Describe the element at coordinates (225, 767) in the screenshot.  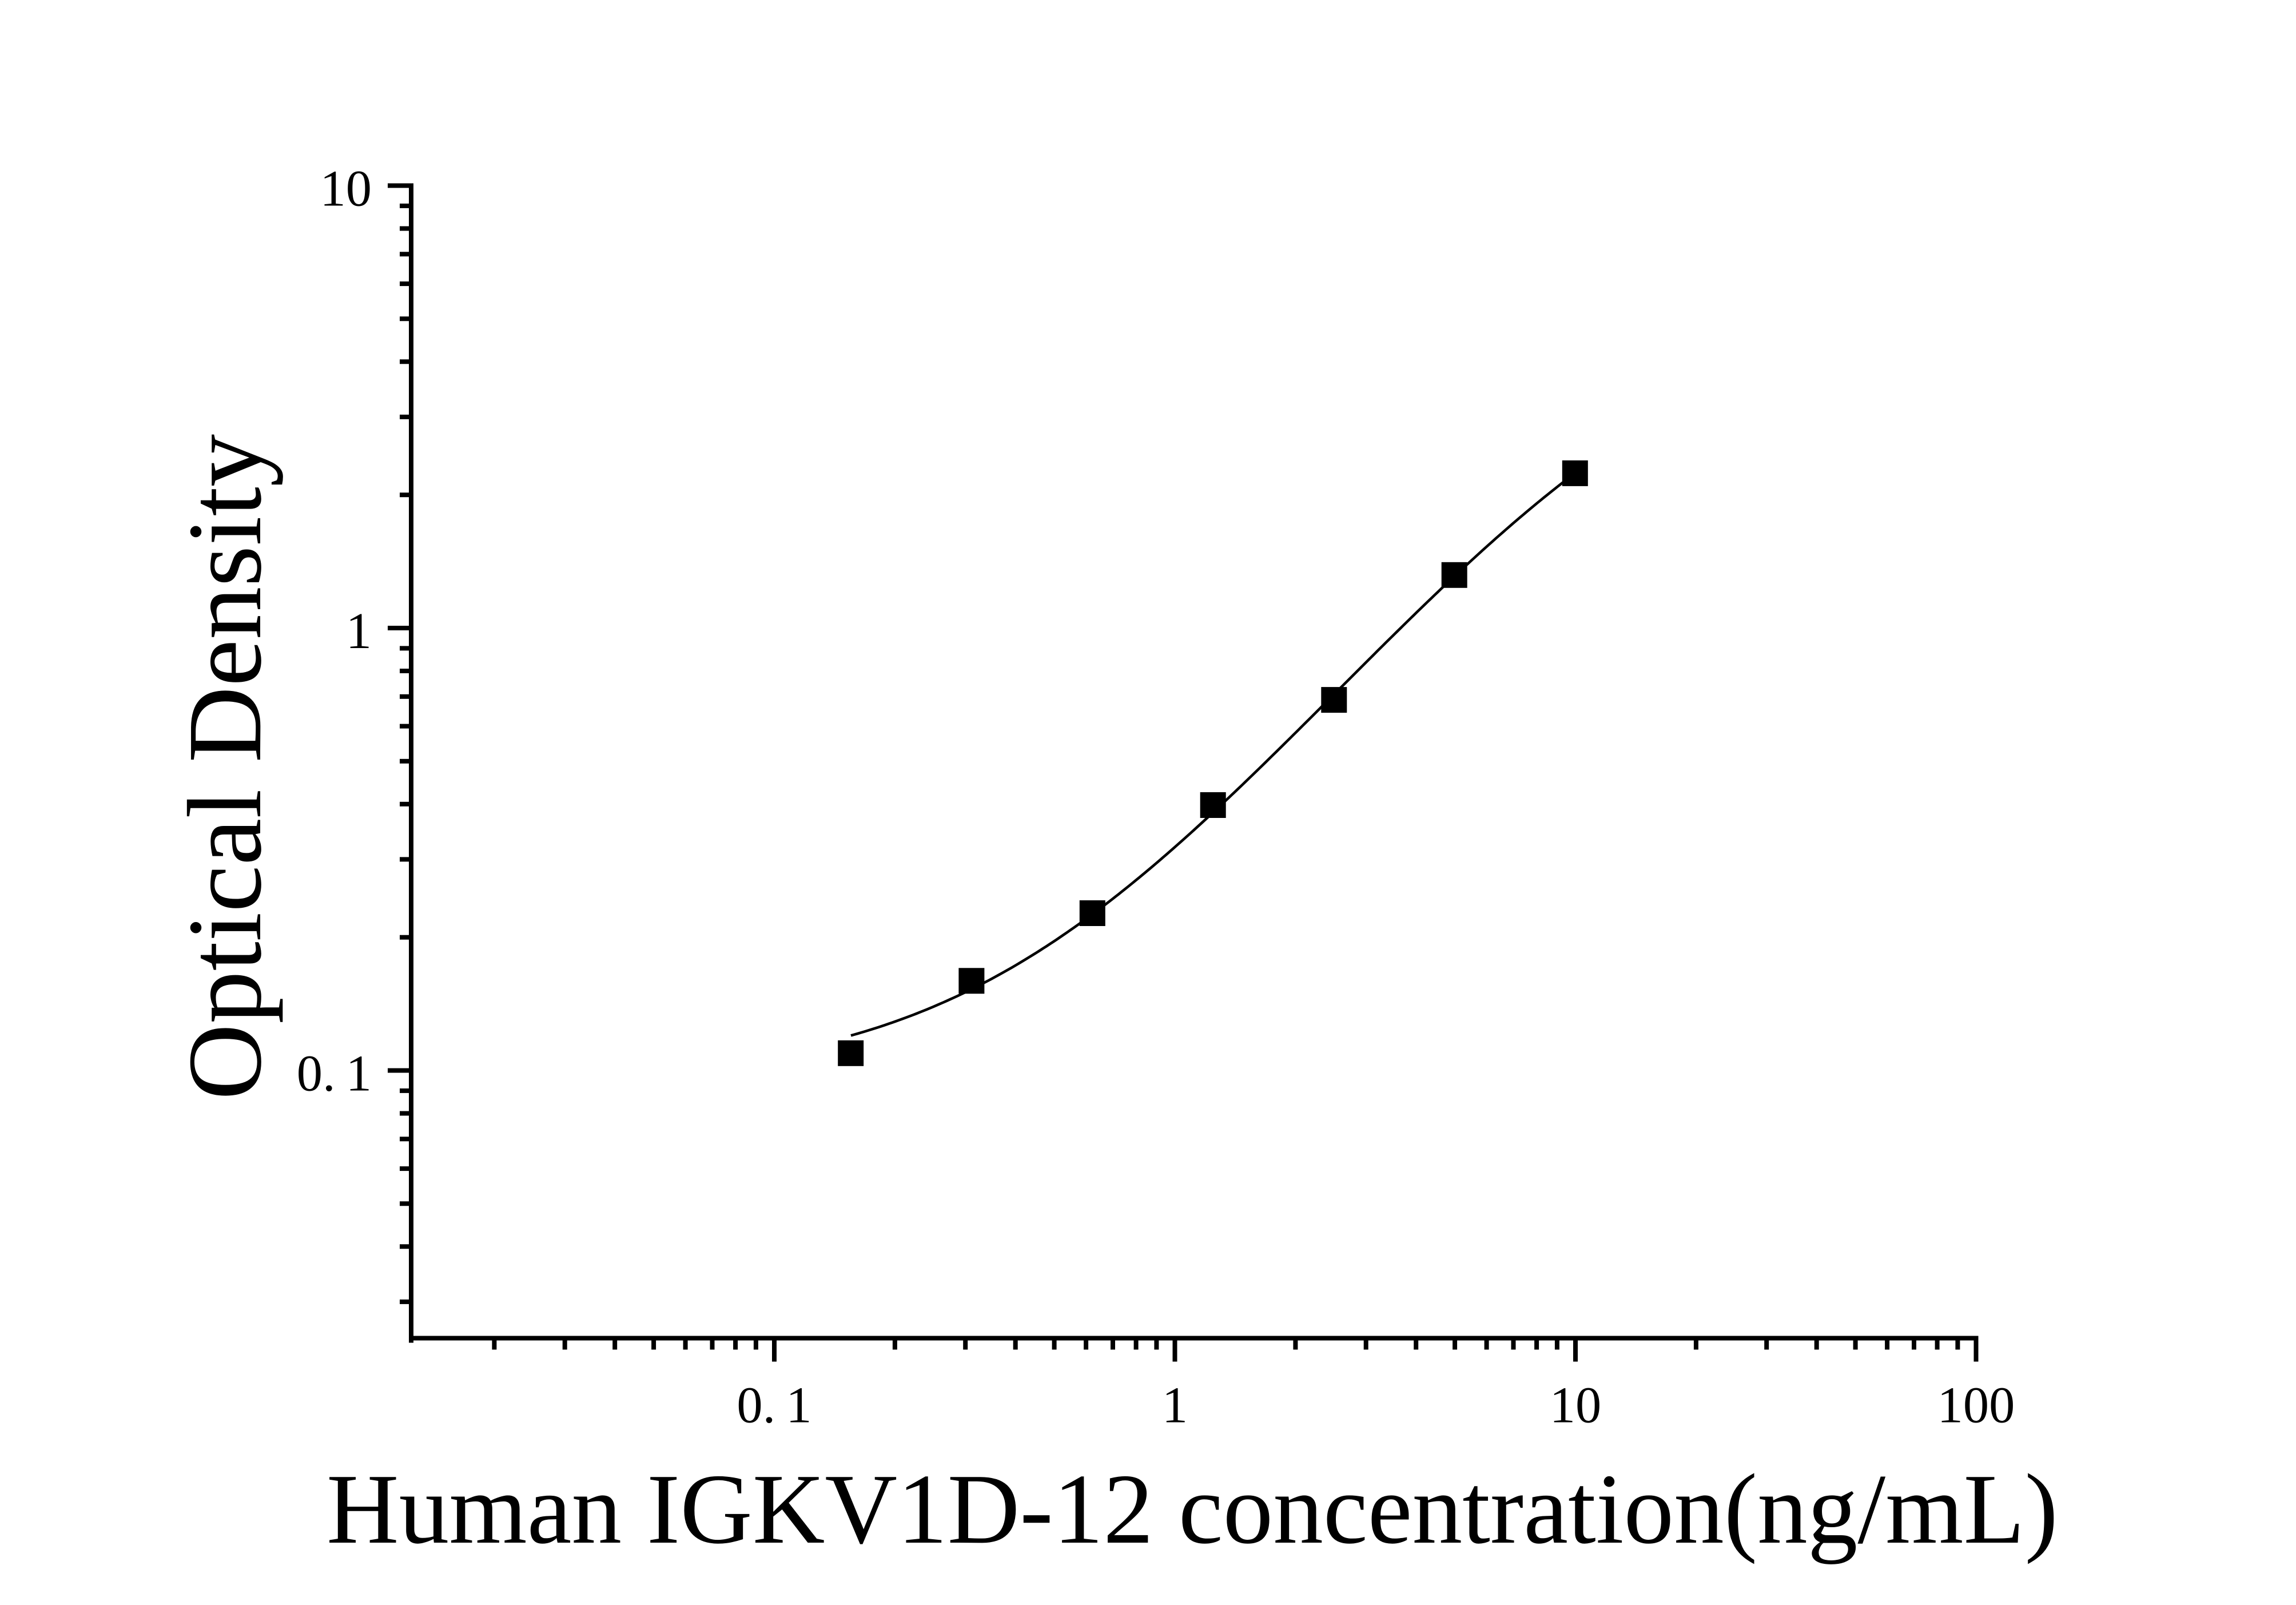
I see `svg-text: Optical Density` at that location.